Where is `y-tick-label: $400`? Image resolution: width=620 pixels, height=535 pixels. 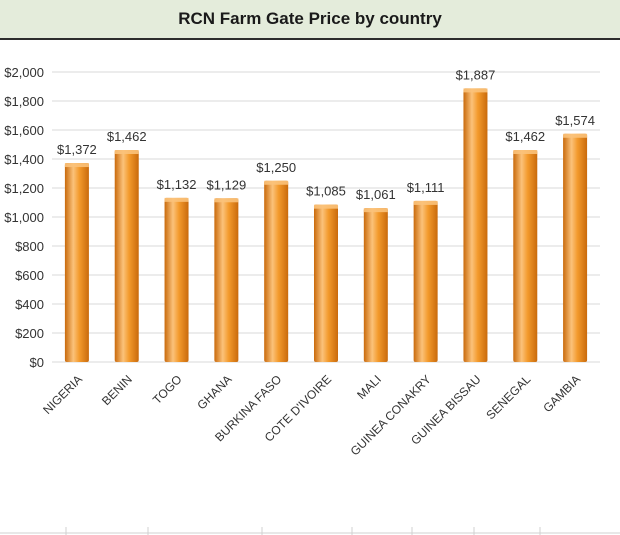
y-tick-label: $400 is located at coordinates (29, 304).